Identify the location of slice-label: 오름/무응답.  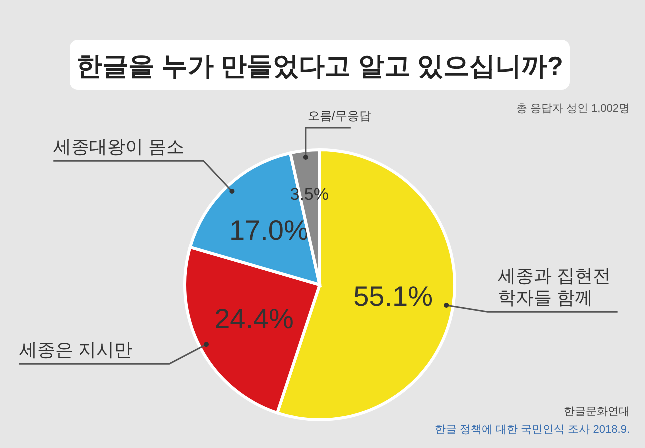
(340, 116).